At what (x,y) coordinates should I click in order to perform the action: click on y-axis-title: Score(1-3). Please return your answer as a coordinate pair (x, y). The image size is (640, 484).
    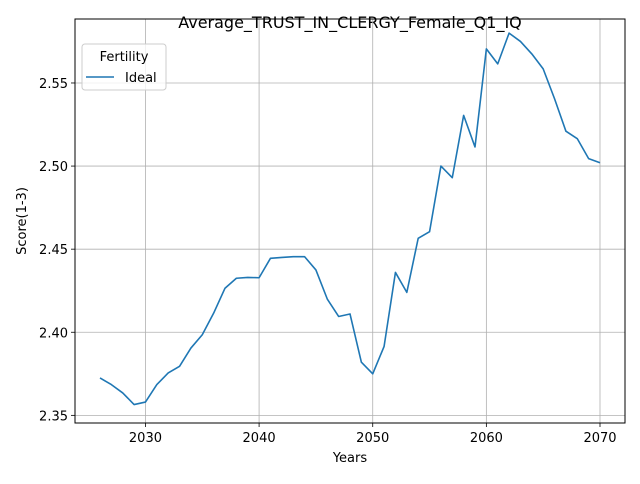
    Looking at the image, I should click on (22, 221).